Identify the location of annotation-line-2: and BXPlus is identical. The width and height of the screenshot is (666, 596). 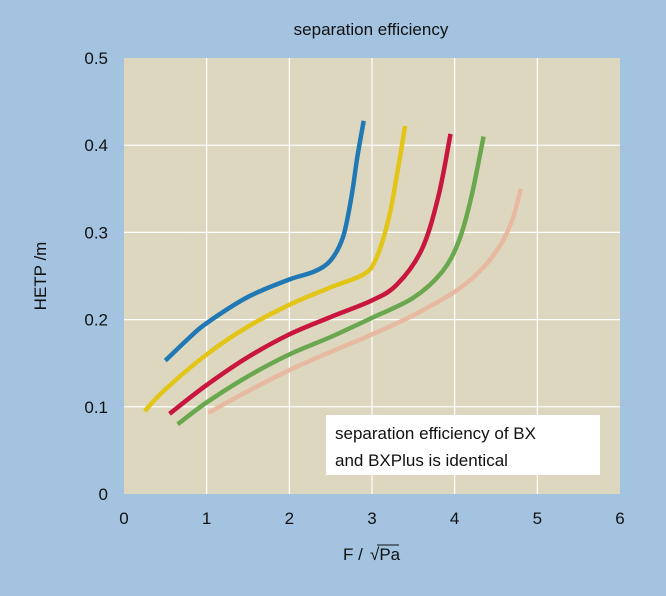
(421, 460).